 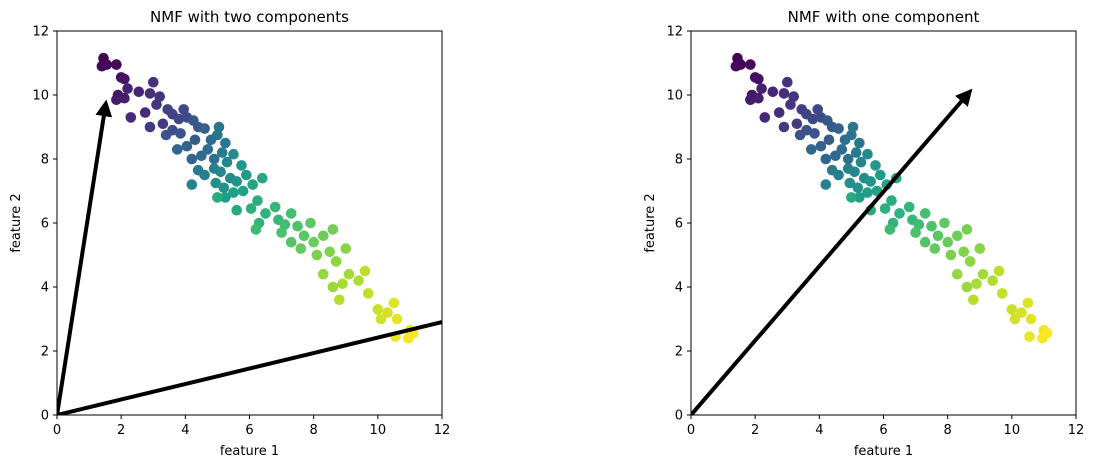 I want to click on x-tick-label: 12, so click(x=442, y=430).